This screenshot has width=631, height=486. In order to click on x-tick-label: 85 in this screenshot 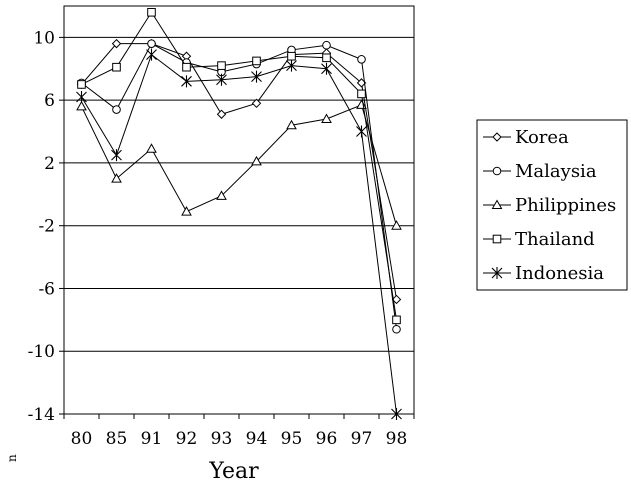, I will do `click(117, 439)`.